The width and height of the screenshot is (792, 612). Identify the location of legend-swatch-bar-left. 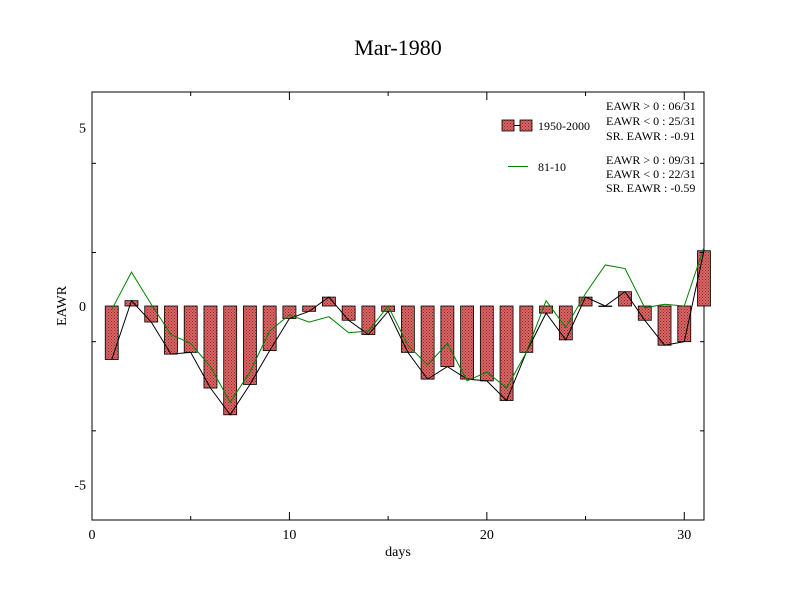
(508, 125).